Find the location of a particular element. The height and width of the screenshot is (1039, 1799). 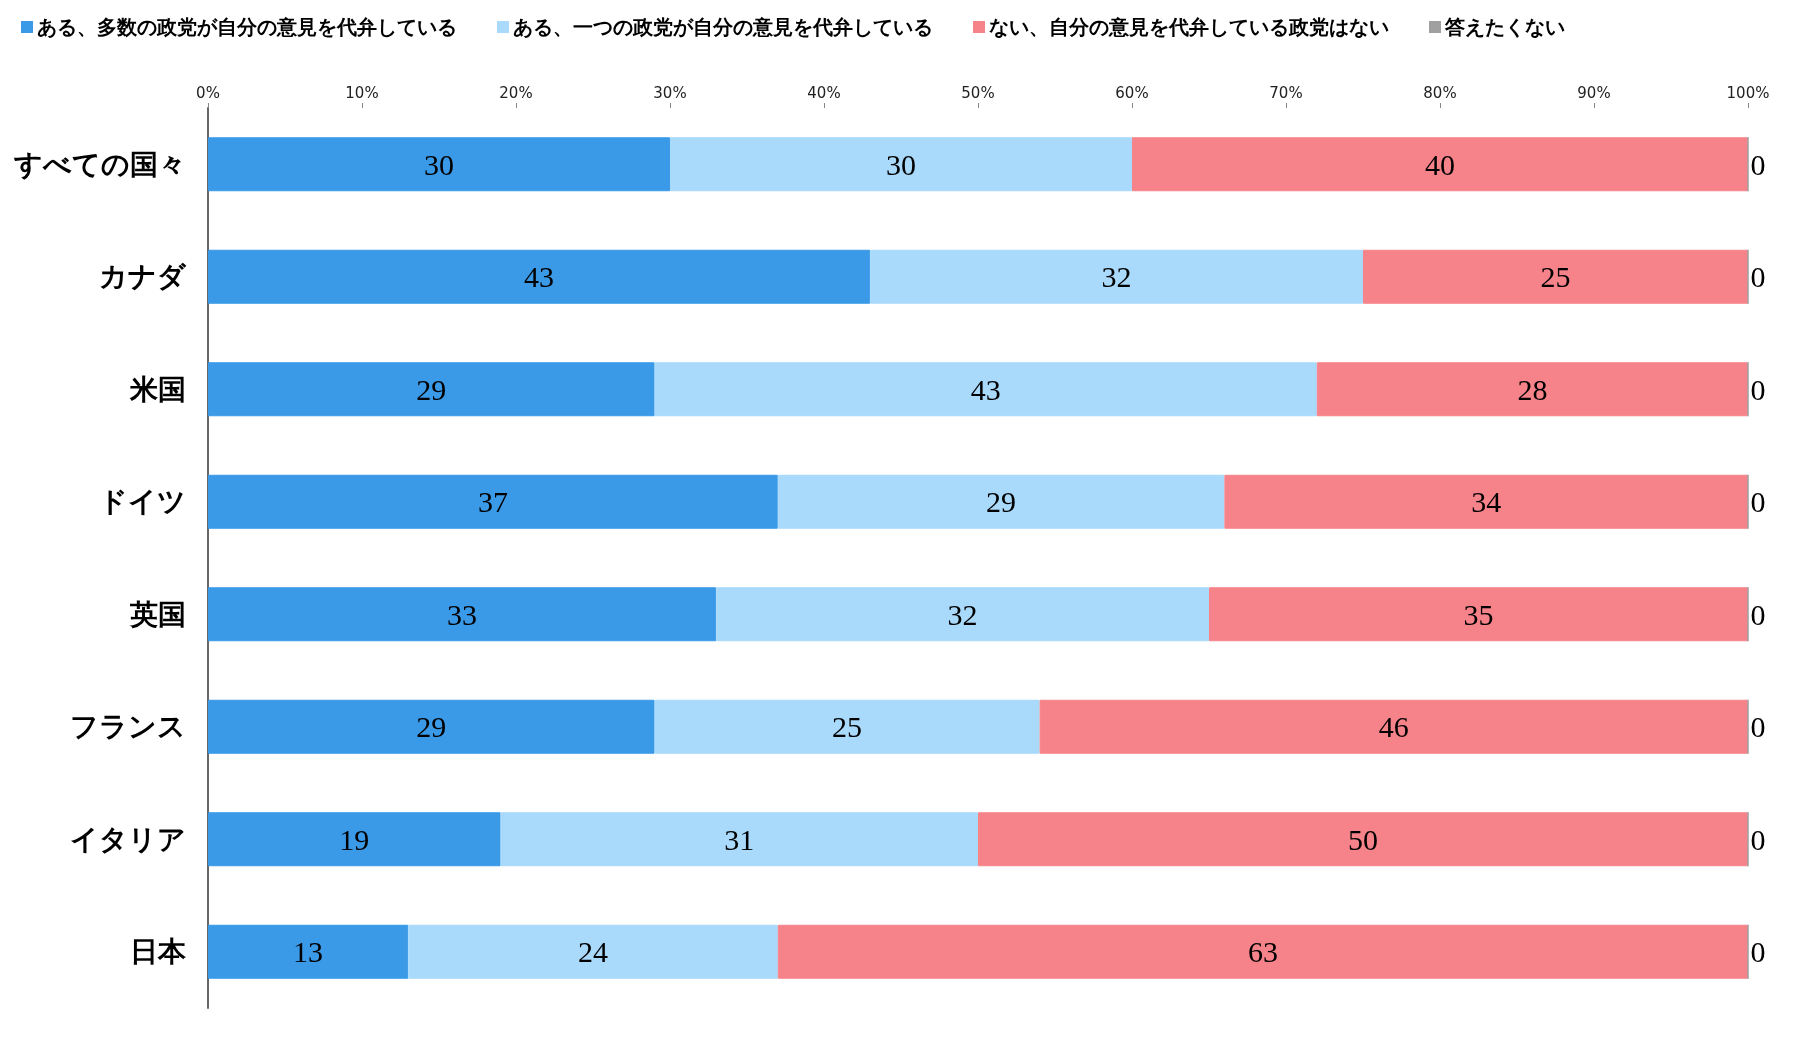

data-label: 31 is located at coordinates (739, 839).